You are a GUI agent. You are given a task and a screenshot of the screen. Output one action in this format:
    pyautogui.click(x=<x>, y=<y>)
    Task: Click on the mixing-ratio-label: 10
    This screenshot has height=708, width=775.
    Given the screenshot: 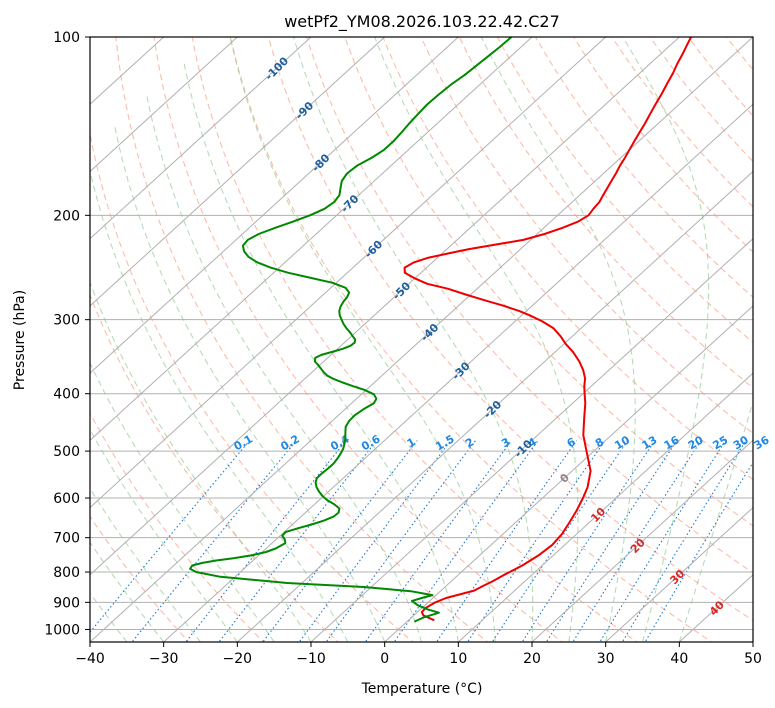 What is the action you would take?
    pyautogui.click(x=622, y=442)
    